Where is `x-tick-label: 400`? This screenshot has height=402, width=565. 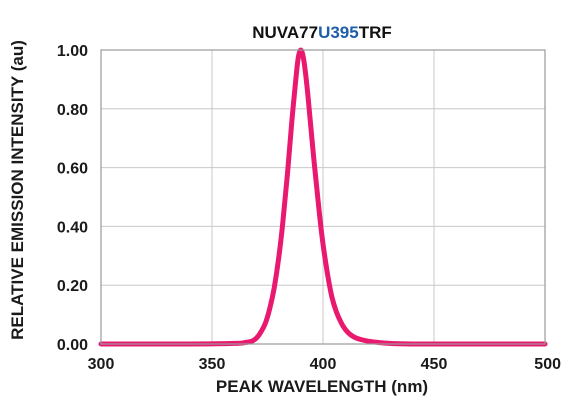 x-tick-label: 400 is located at coordinates (323, 364).